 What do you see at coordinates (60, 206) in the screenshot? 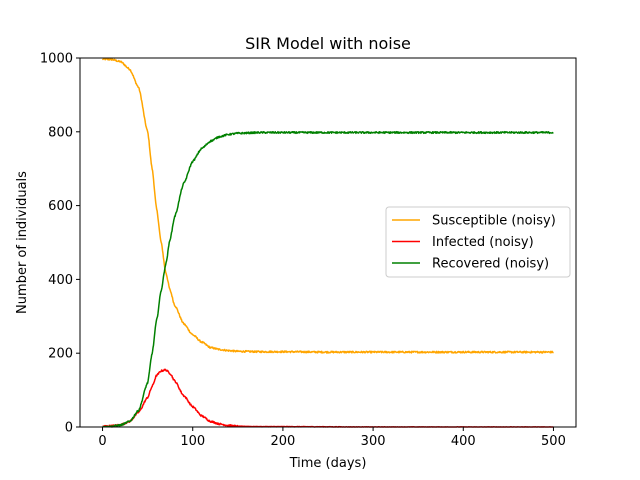
I see `y-tick-label: 600` at bounding box center [60, 206].